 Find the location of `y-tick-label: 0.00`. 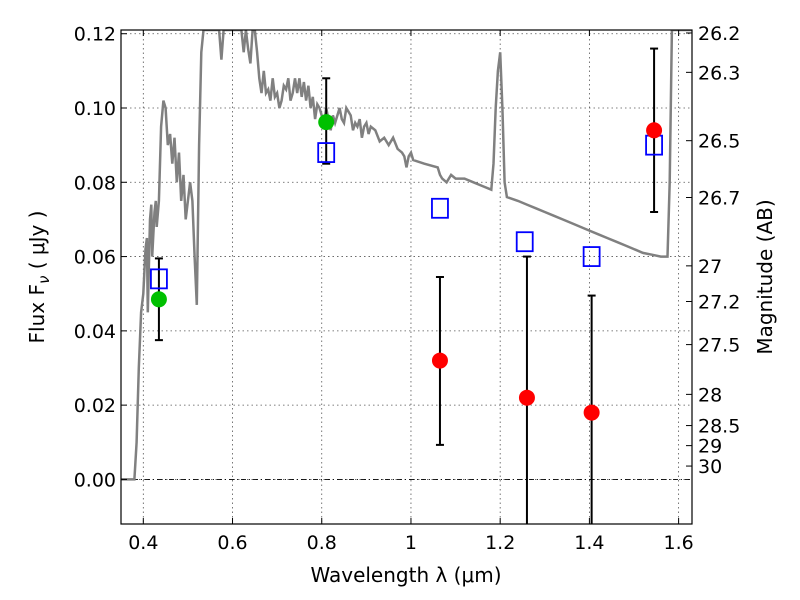

y-tick-label: 0.00 is located at coordinates (95, 480).